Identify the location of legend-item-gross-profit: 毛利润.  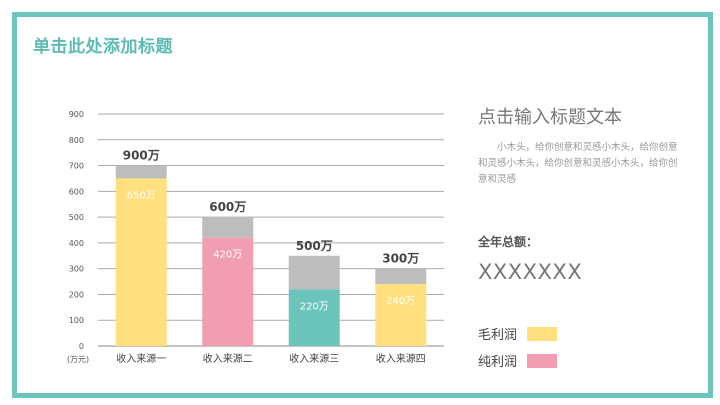
(518, 333).